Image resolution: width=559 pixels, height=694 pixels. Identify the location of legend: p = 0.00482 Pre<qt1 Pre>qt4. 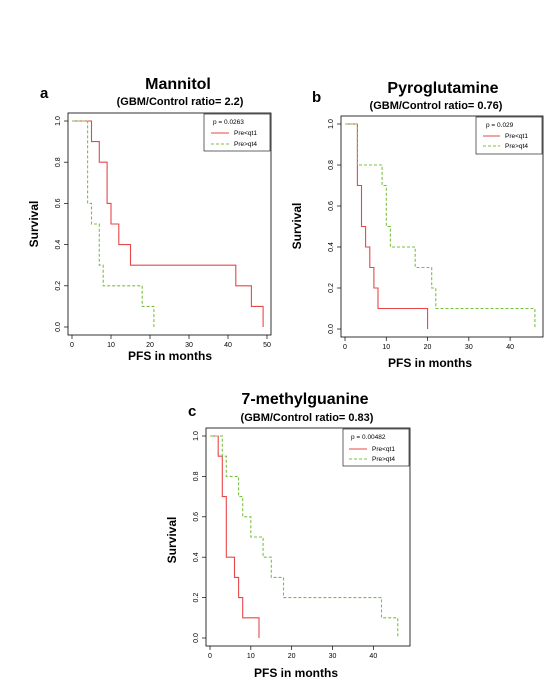
(376, 447).